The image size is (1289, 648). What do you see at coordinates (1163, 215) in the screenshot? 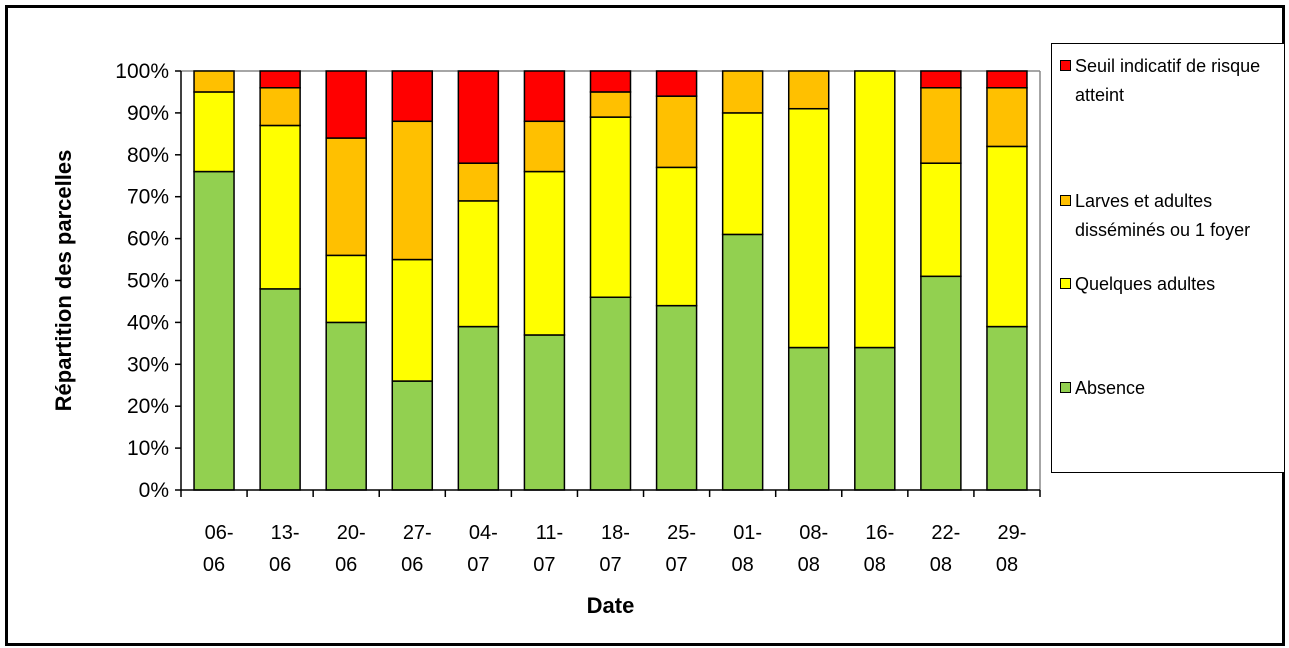
I see `legend-label: Larves et adultes disséminés ou 1 foyer` at bounding box center [1163, 215].